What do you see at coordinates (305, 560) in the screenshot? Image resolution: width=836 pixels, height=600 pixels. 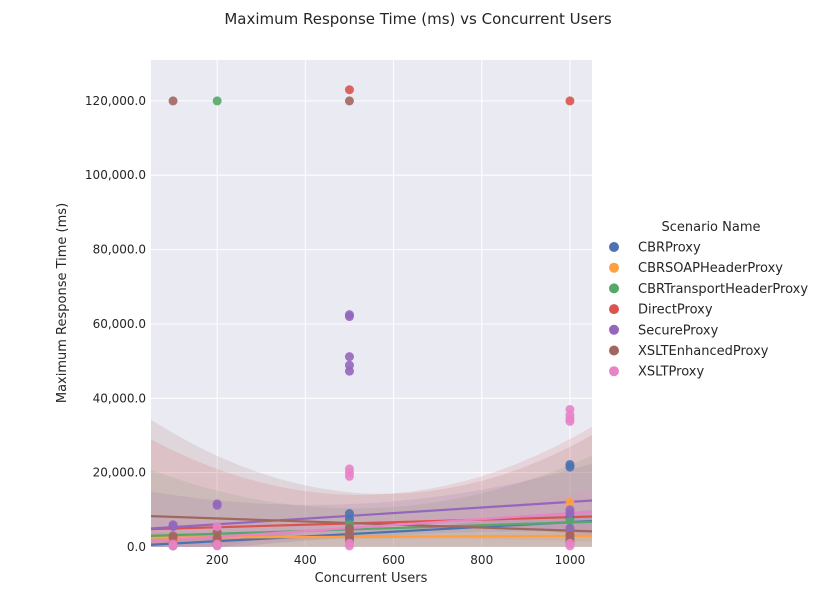 I see `x-tick-label: 400` at bounding box center [305, 560].